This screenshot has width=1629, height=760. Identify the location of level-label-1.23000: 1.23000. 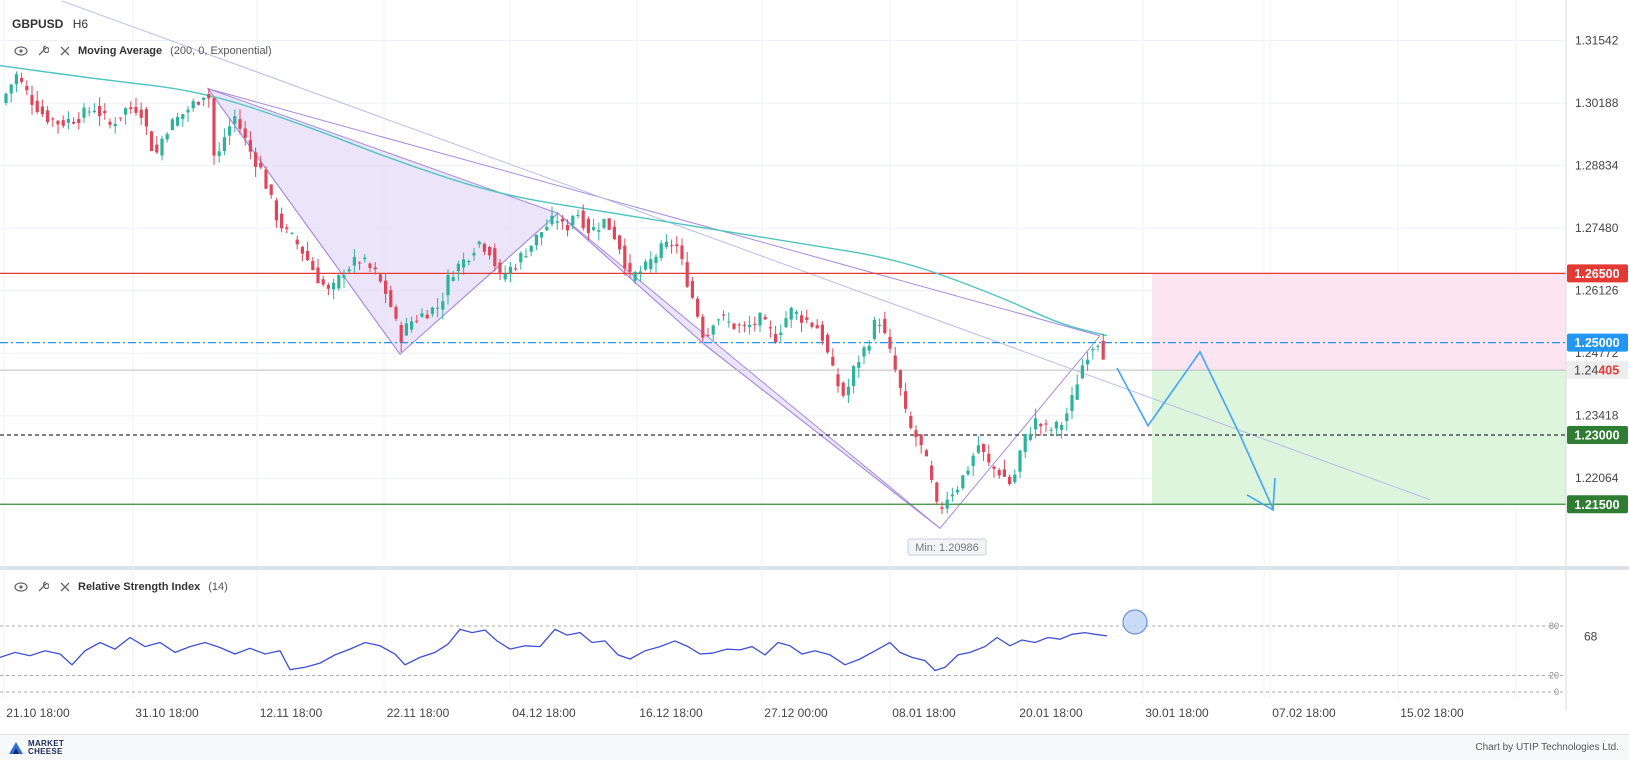
(1596, 436).